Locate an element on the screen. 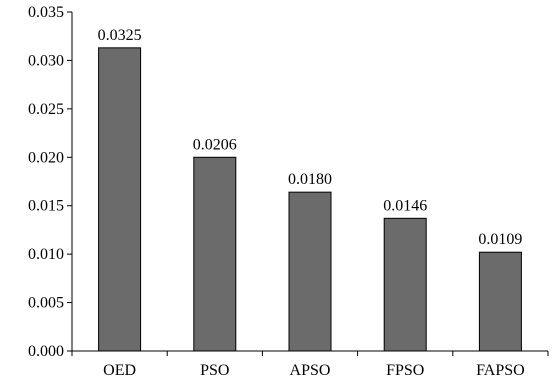  x-axis: OED PSO APSO FPSO FAPSO is located at coordinates (310, 364).